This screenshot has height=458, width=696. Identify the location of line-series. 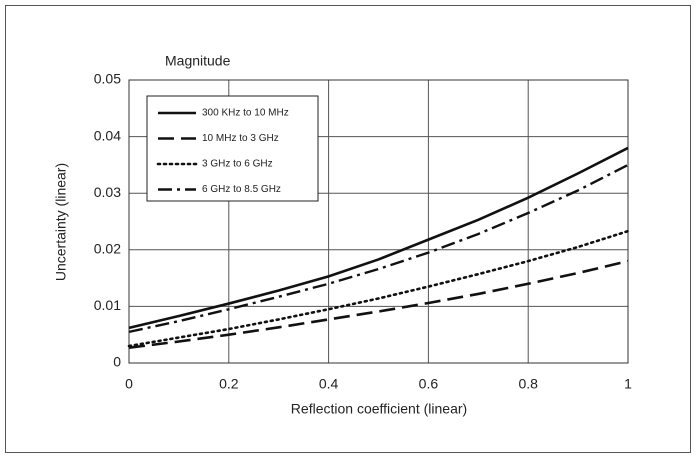
(378, 304).